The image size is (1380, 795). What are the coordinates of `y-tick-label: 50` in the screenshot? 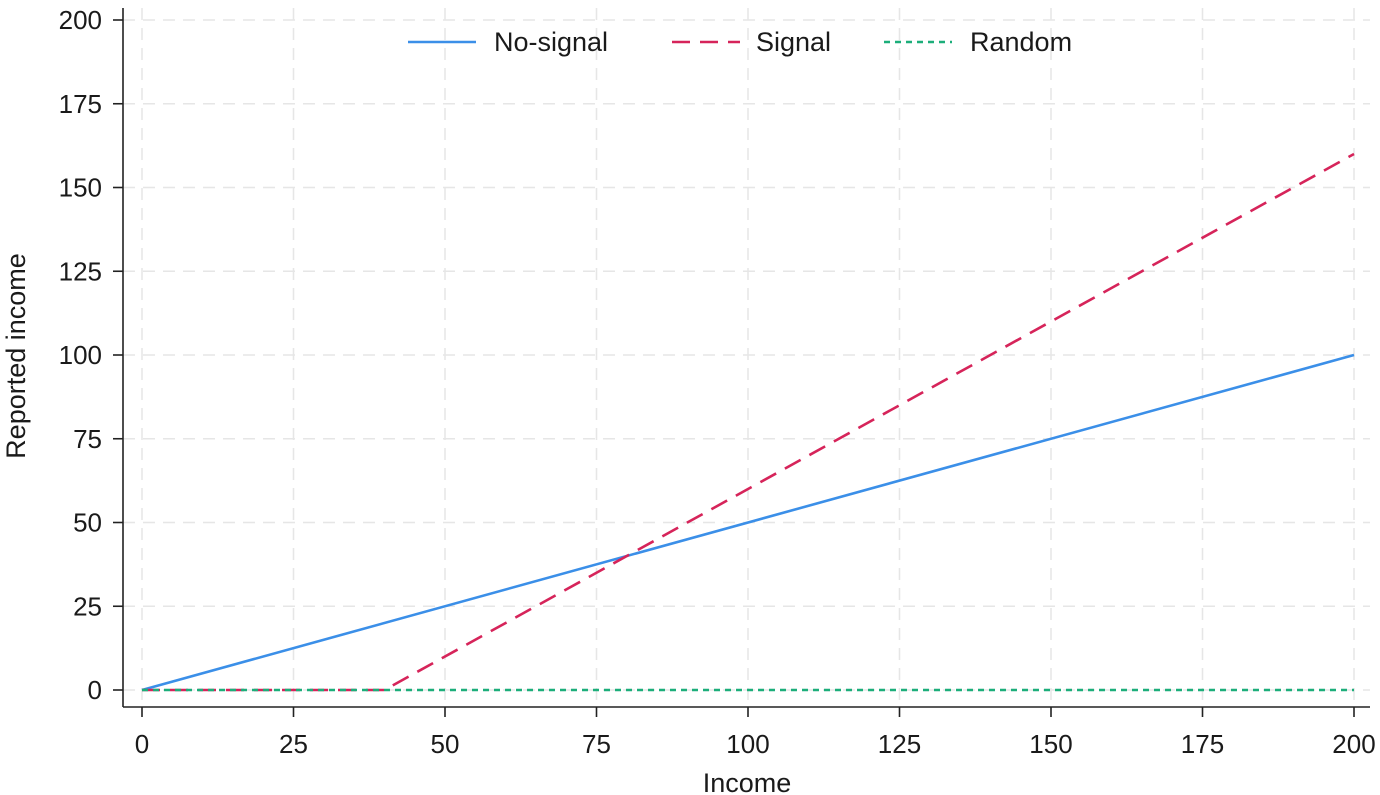 It's located at (87, 523).